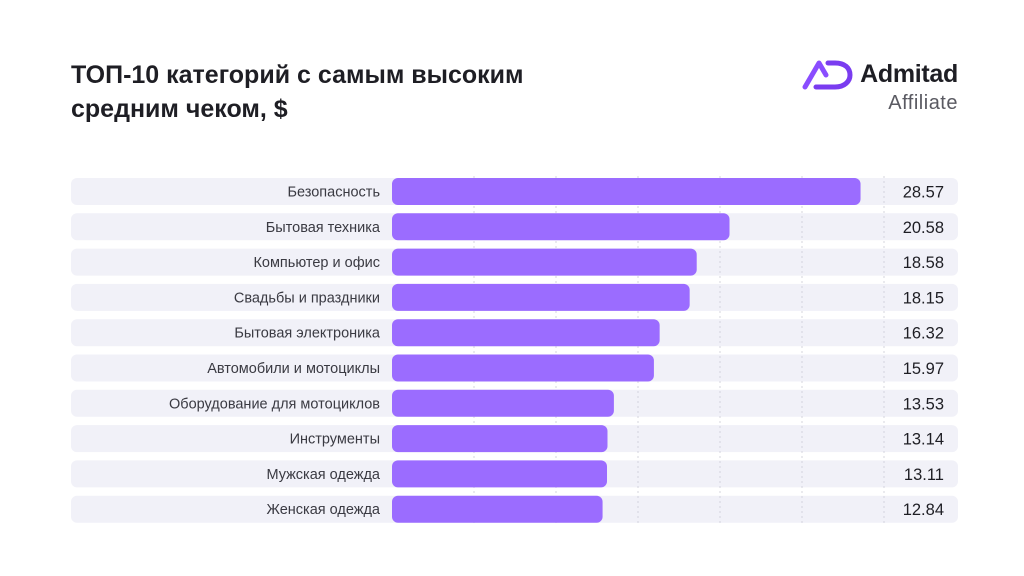 The height and width of the screenshot is (576, 1024). Describe the element at coordinates (827, 75) in the screenshot. I see `admitad-ad-logo-icon` at that location.